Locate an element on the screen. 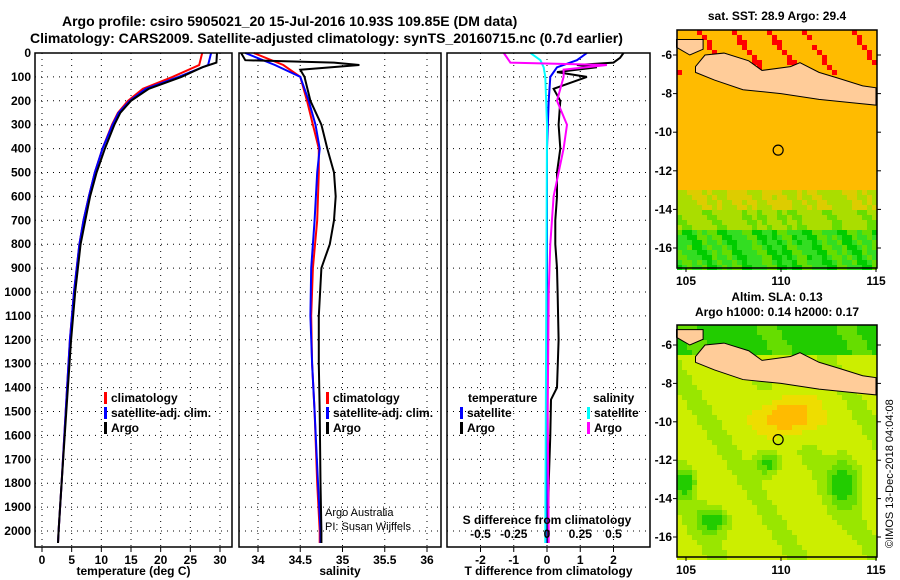 The image size is (900, 580). series-line-satellite-adj-clim- is located at coordinates (283, 297).